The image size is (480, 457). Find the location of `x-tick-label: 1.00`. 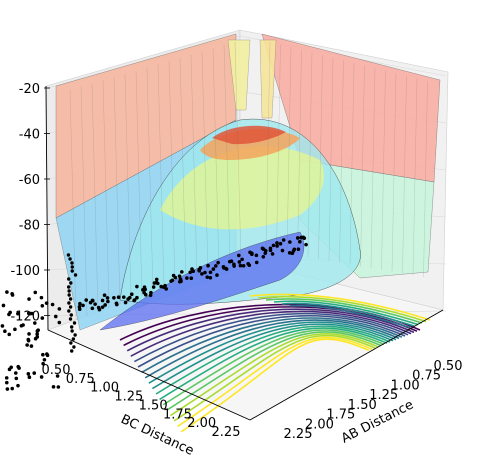

x-tick-label: 1.00 is located at coordinates (405, 385).